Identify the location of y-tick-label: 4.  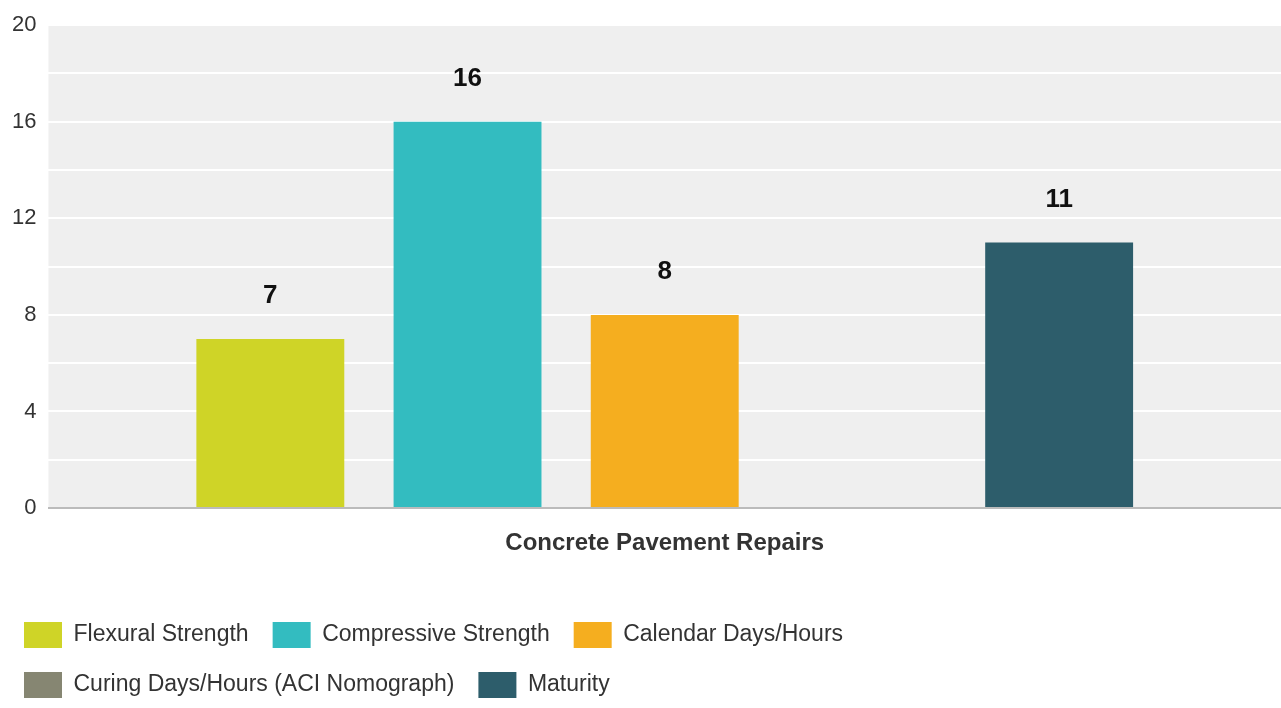
(30, 410).